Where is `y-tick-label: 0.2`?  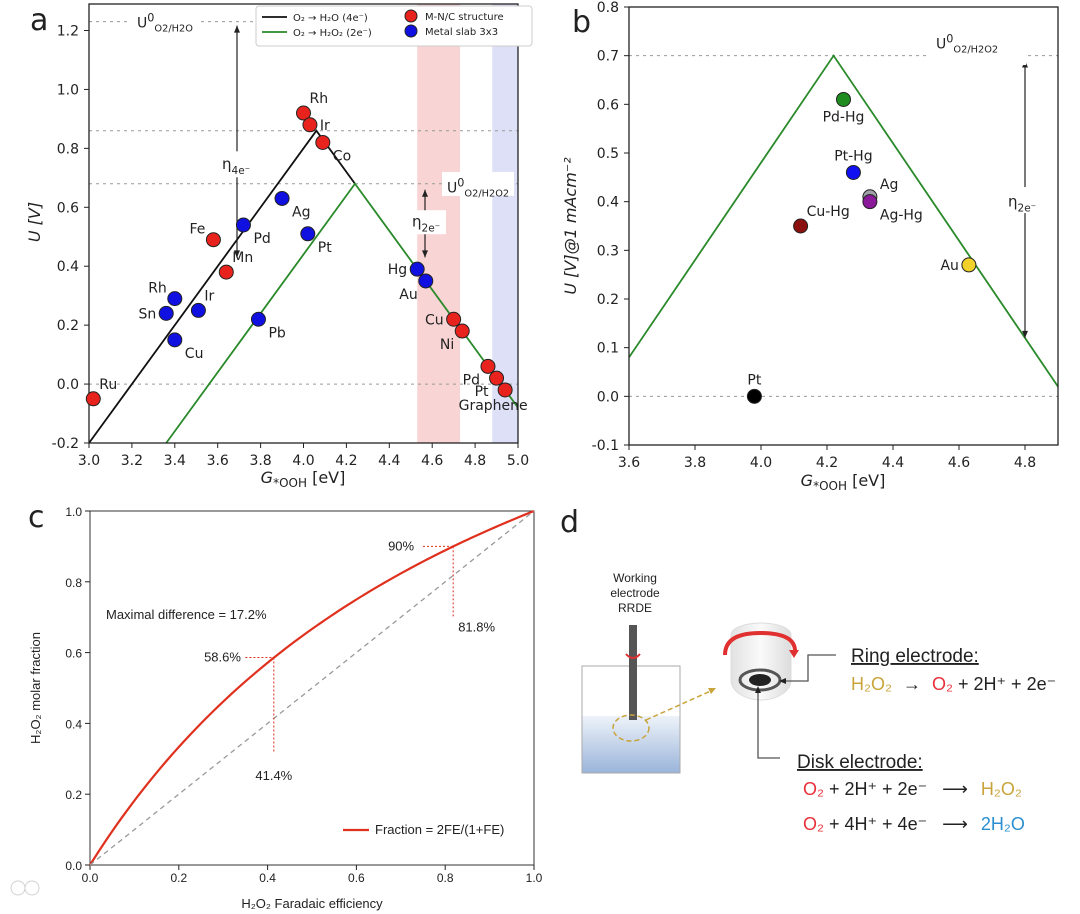
y-tick-label: 0.2 is located at coordinates (73, 795).